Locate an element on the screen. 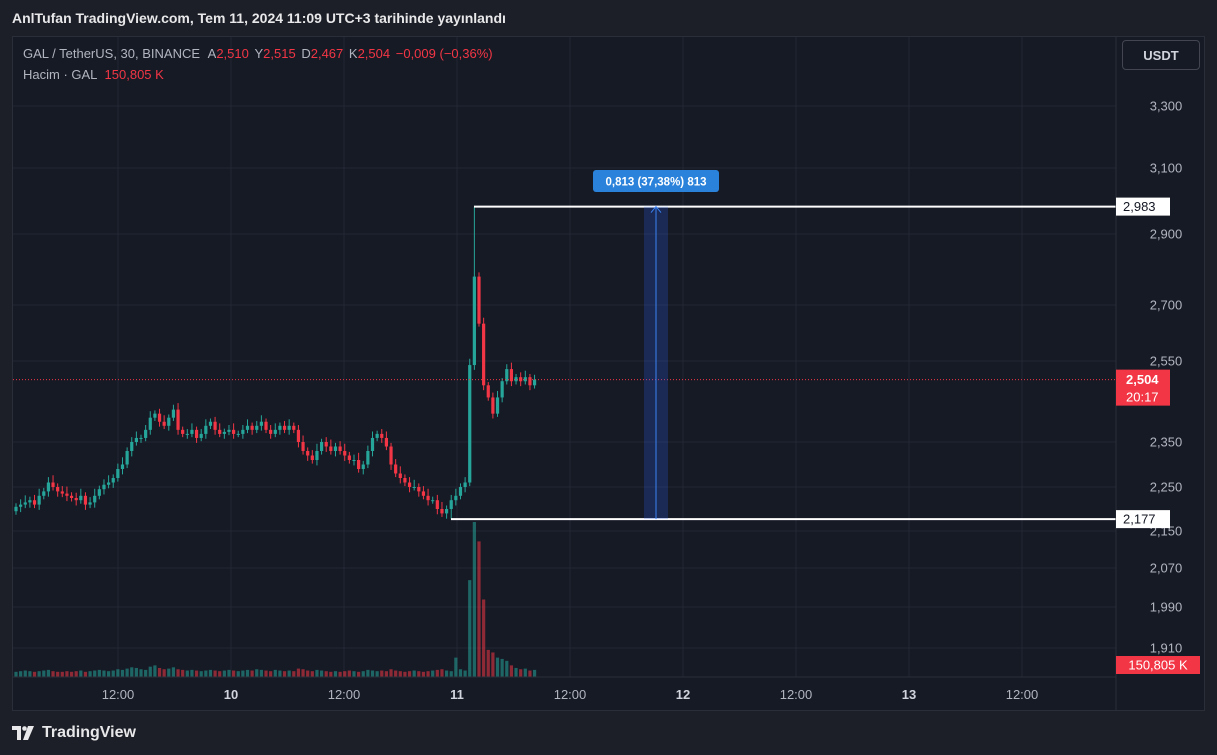  measure-label-bg is located at coordinates (656, 181).